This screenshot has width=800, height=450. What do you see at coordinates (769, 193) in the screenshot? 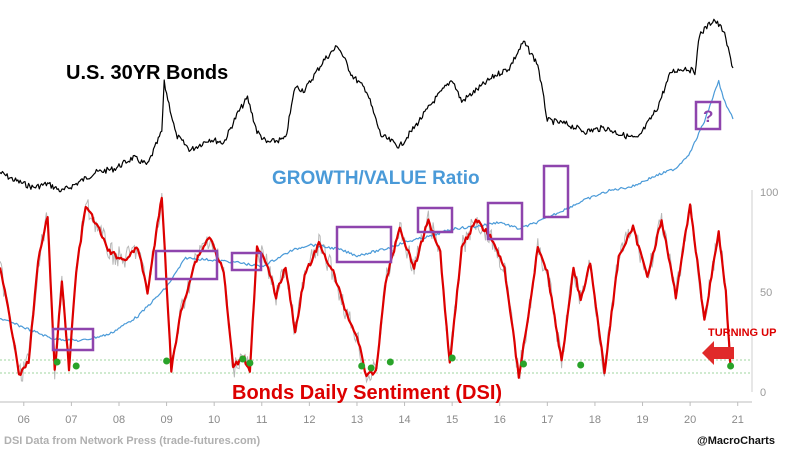
I see `y-tick-label: 100` at bounding box center [769, 193].